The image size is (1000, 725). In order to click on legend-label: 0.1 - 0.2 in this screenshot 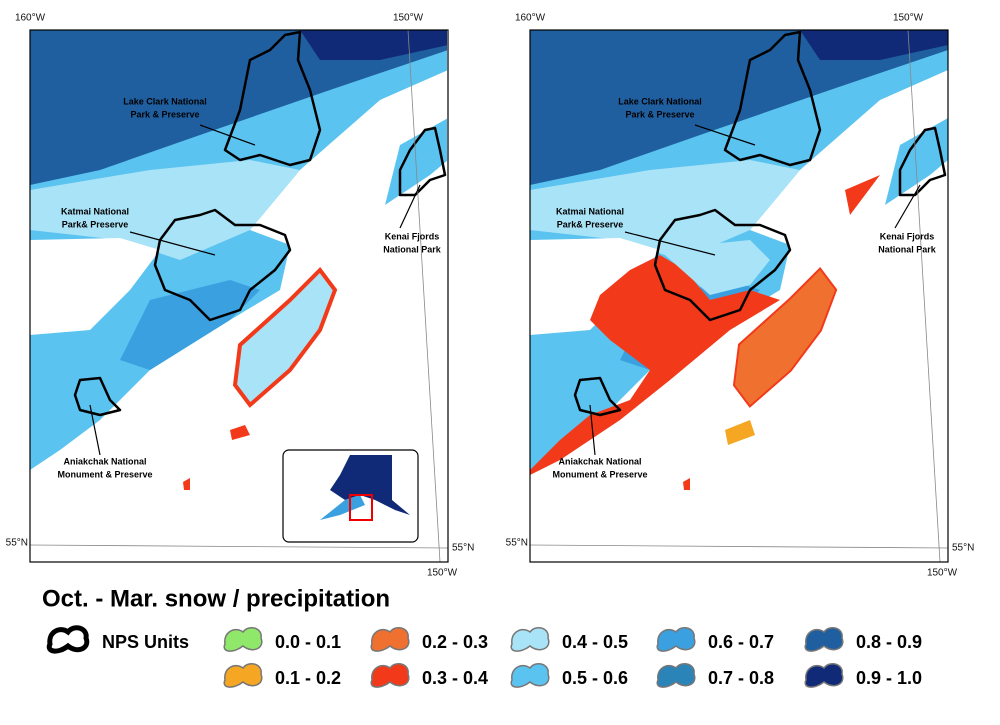, I will do `click(308, 678)`.